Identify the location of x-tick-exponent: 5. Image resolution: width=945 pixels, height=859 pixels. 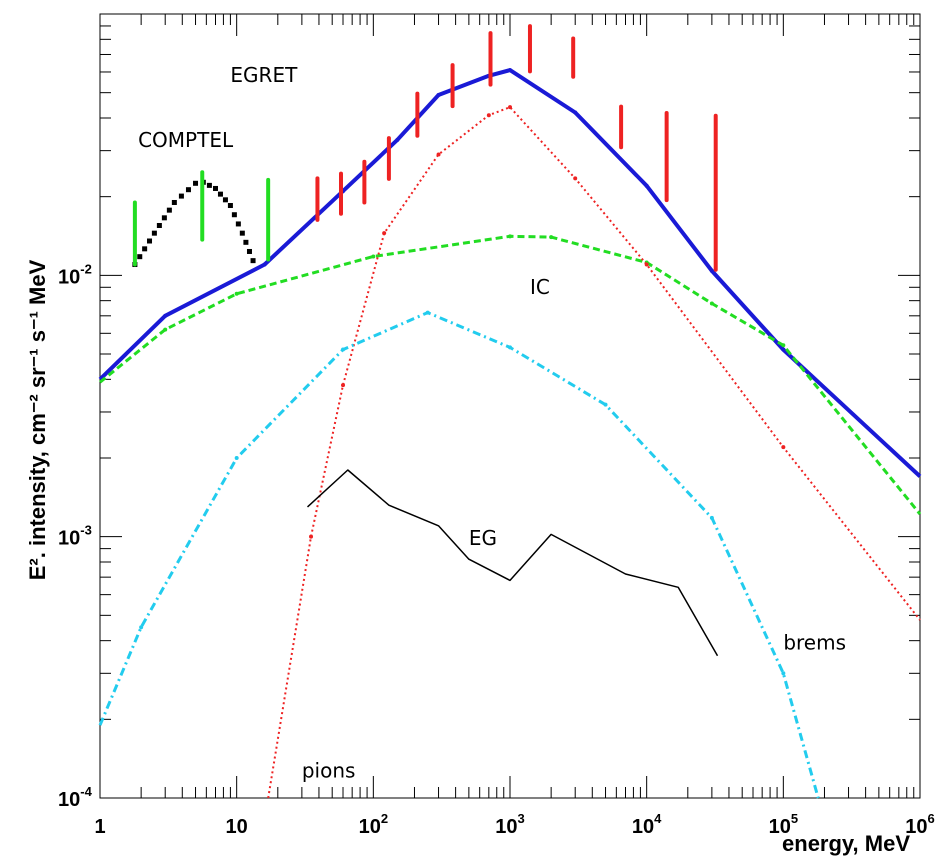
(794, 818).